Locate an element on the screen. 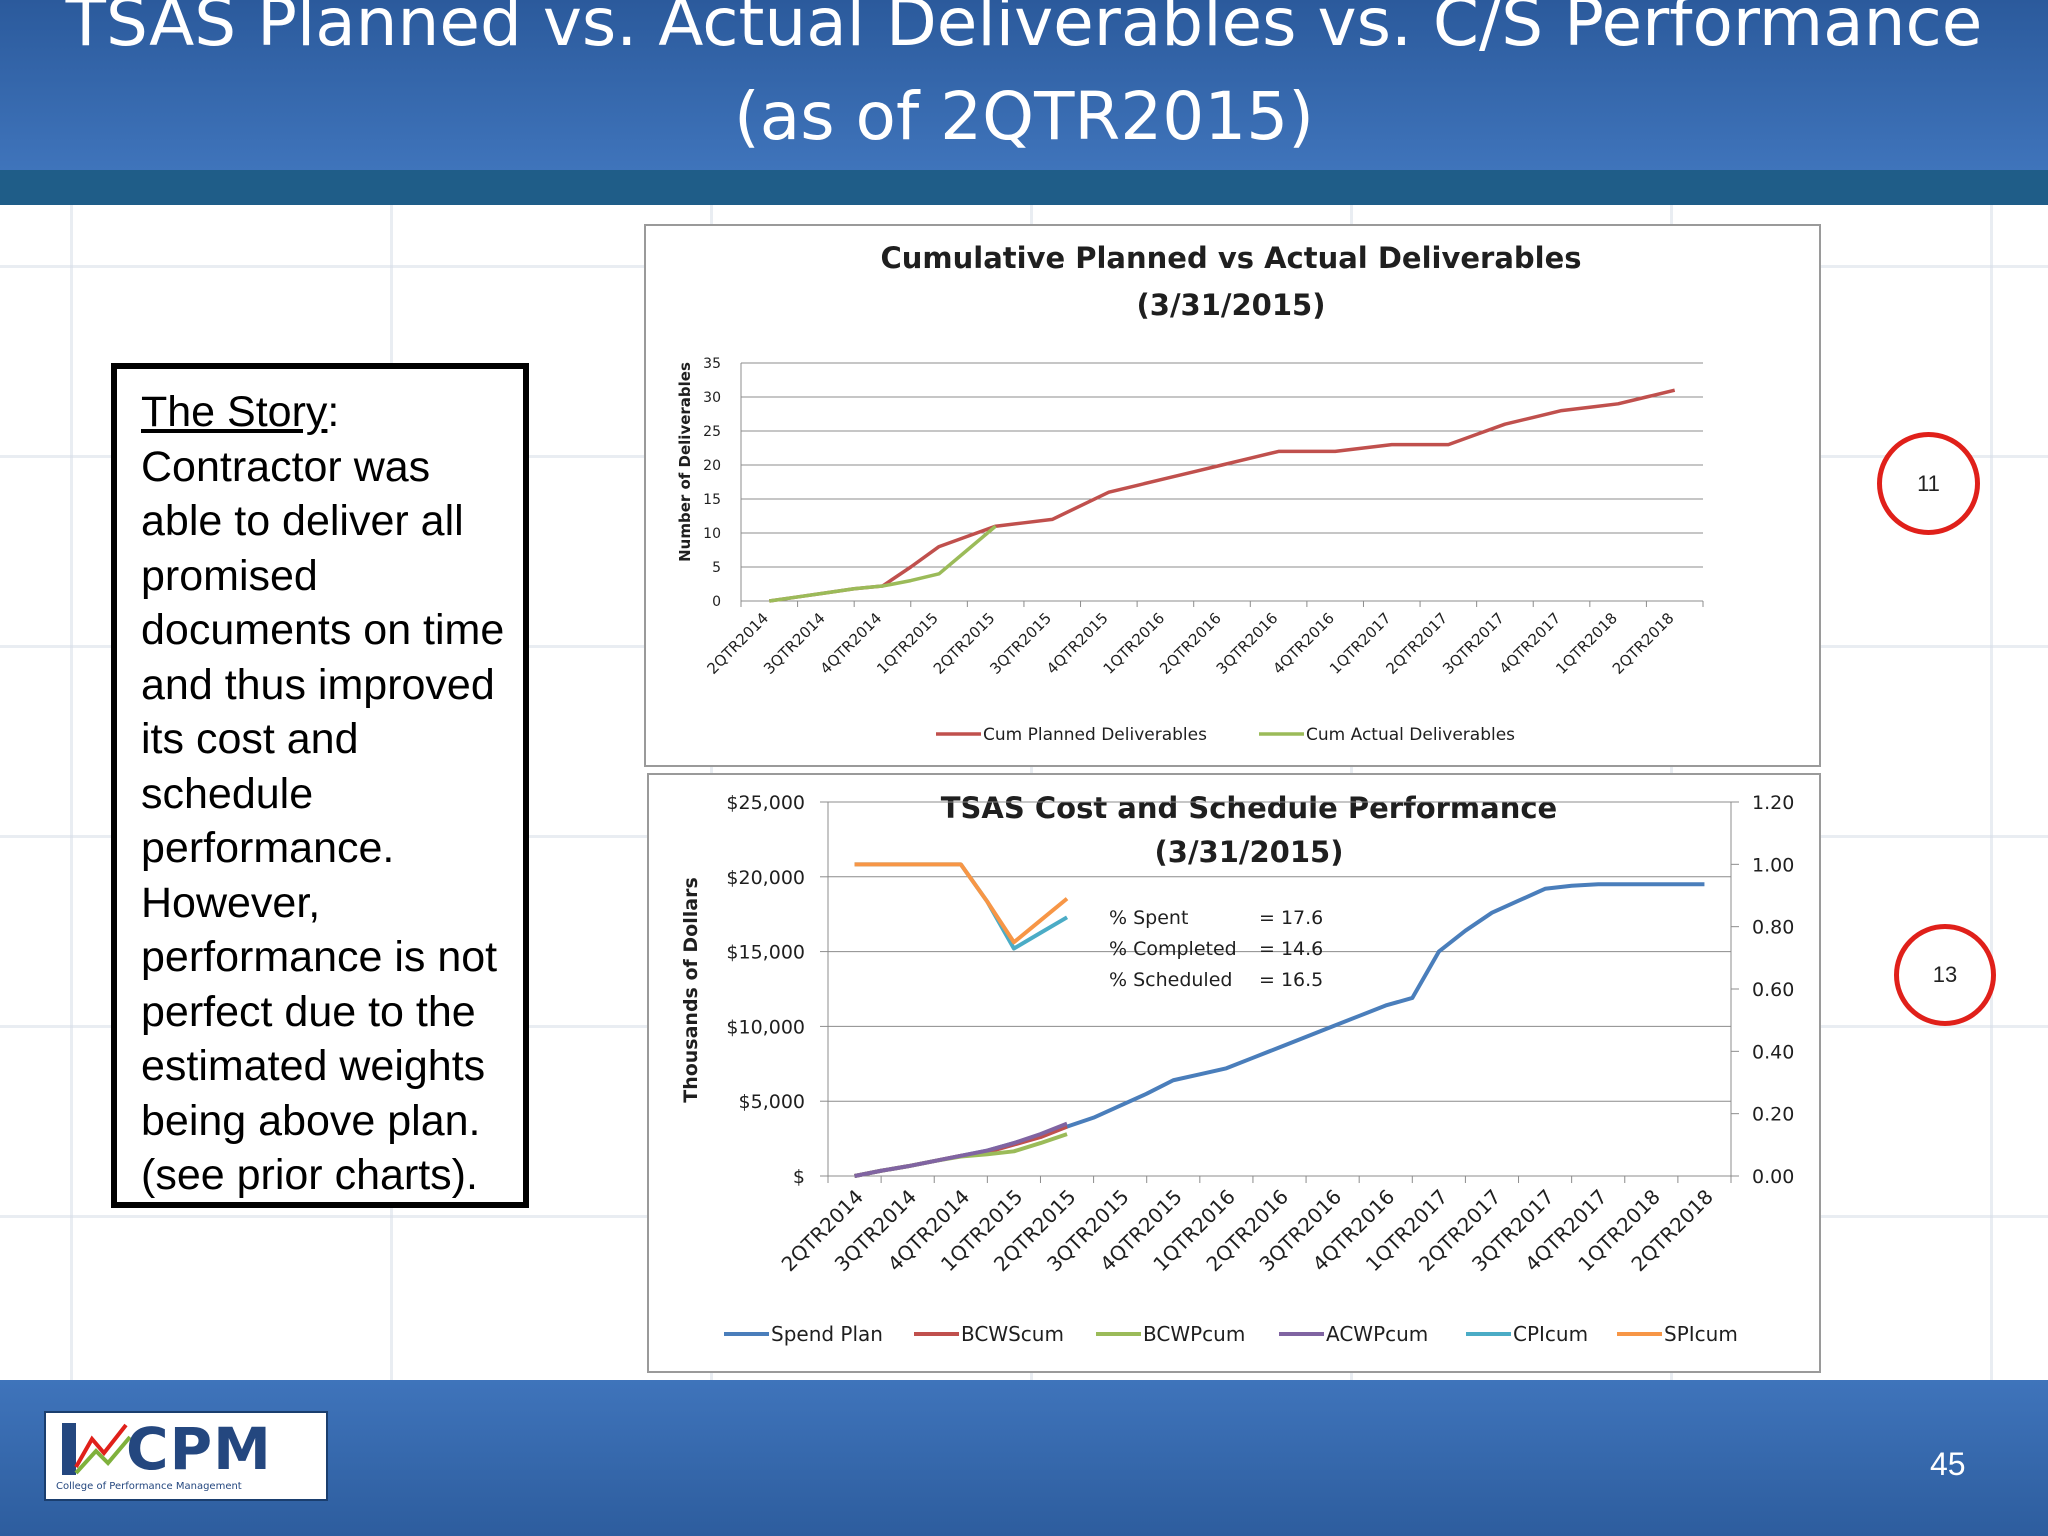 The image size is (2048, 1536). y2-tick-label: 0.80 is located at coordinates (1773, 928).